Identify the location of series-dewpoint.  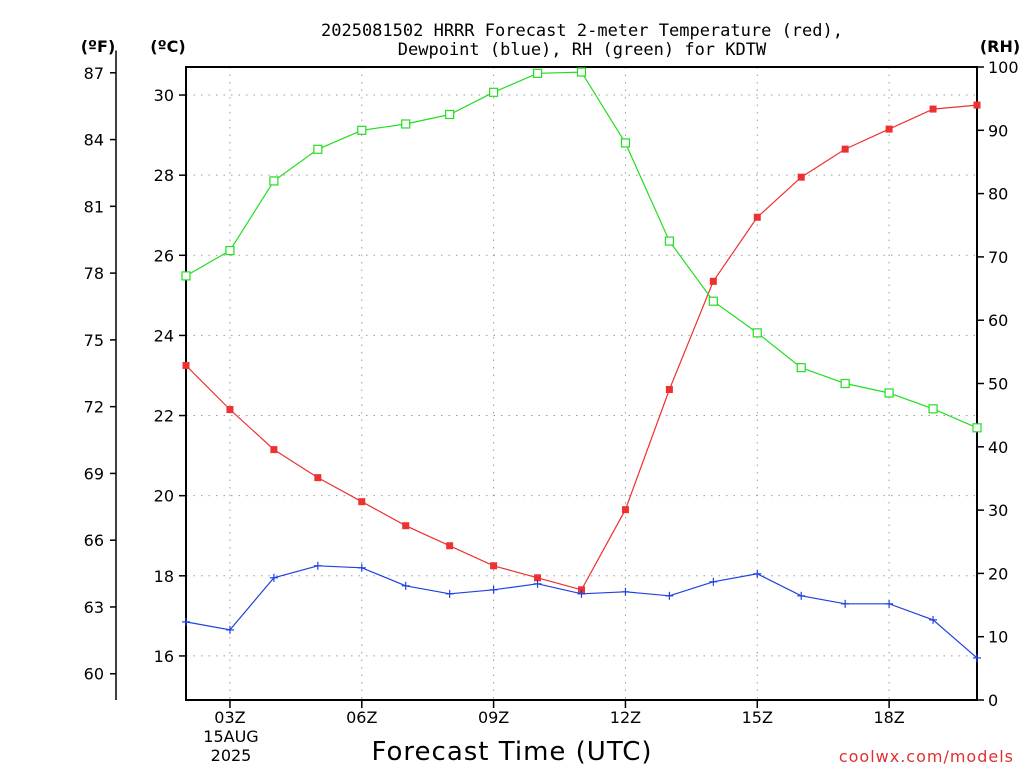
(581, 611).